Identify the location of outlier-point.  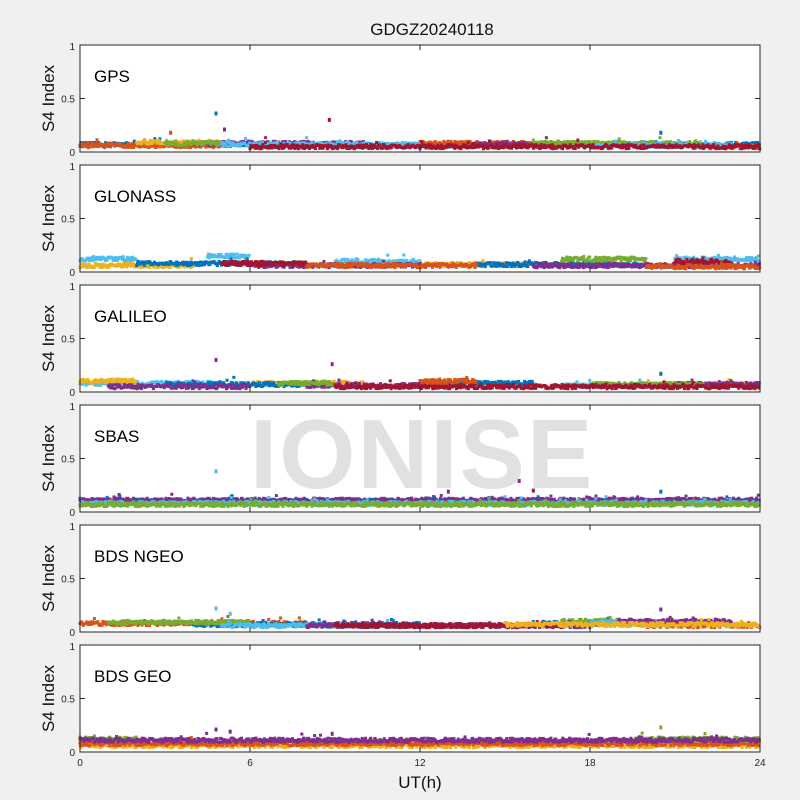
(171, 132).